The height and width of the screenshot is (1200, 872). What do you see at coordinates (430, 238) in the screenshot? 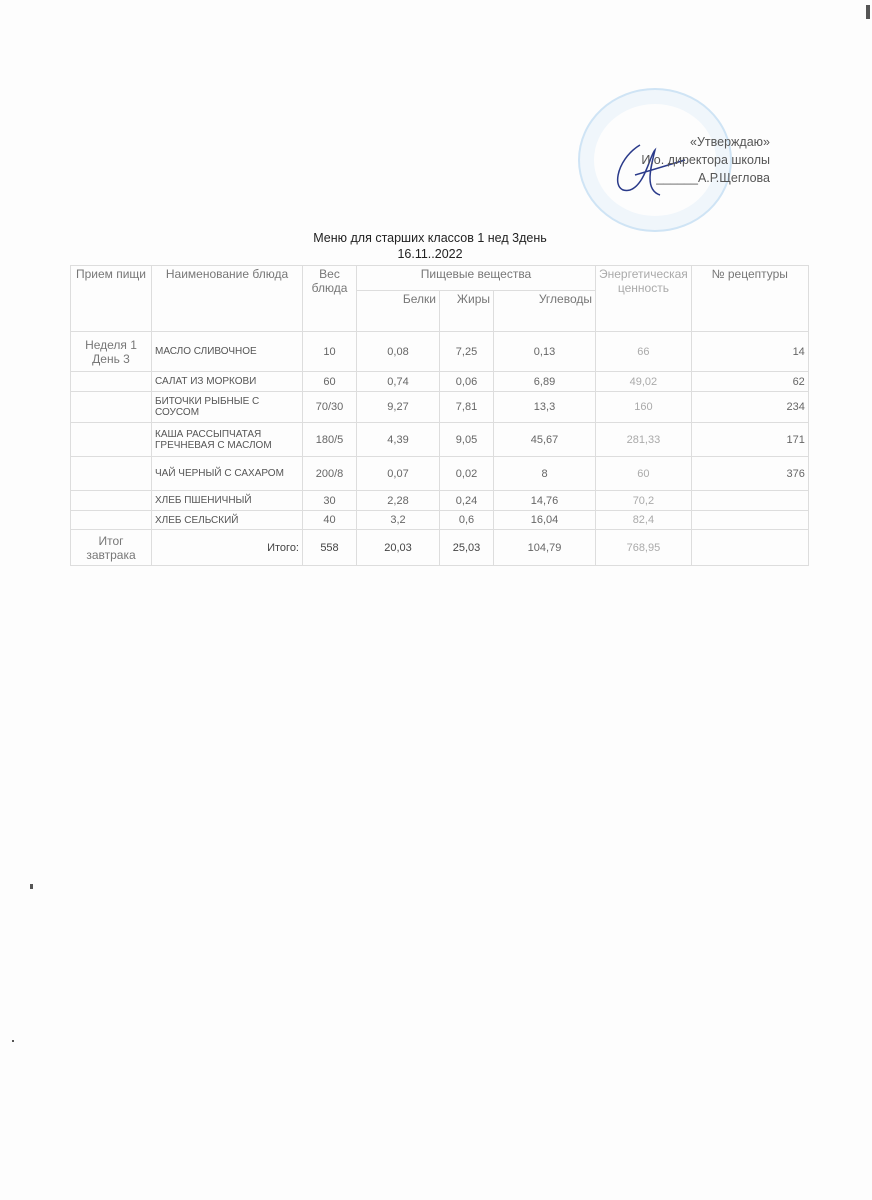
I see `title-line: Меню для старших классов 1 нед 3день` at bounding box center [430, 238].